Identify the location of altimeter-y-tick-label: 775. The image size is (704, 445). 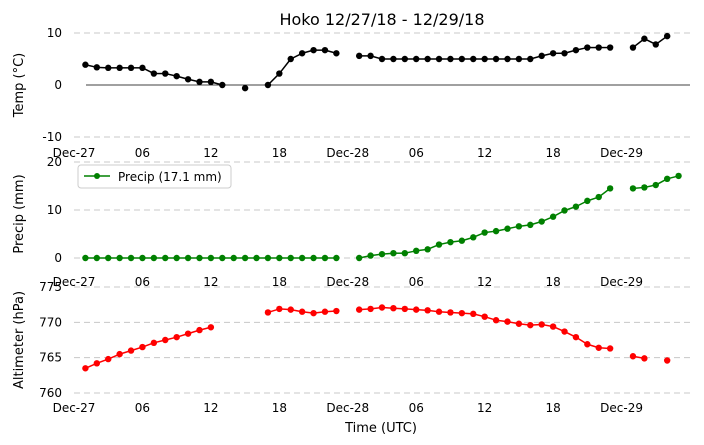
(50, 287).